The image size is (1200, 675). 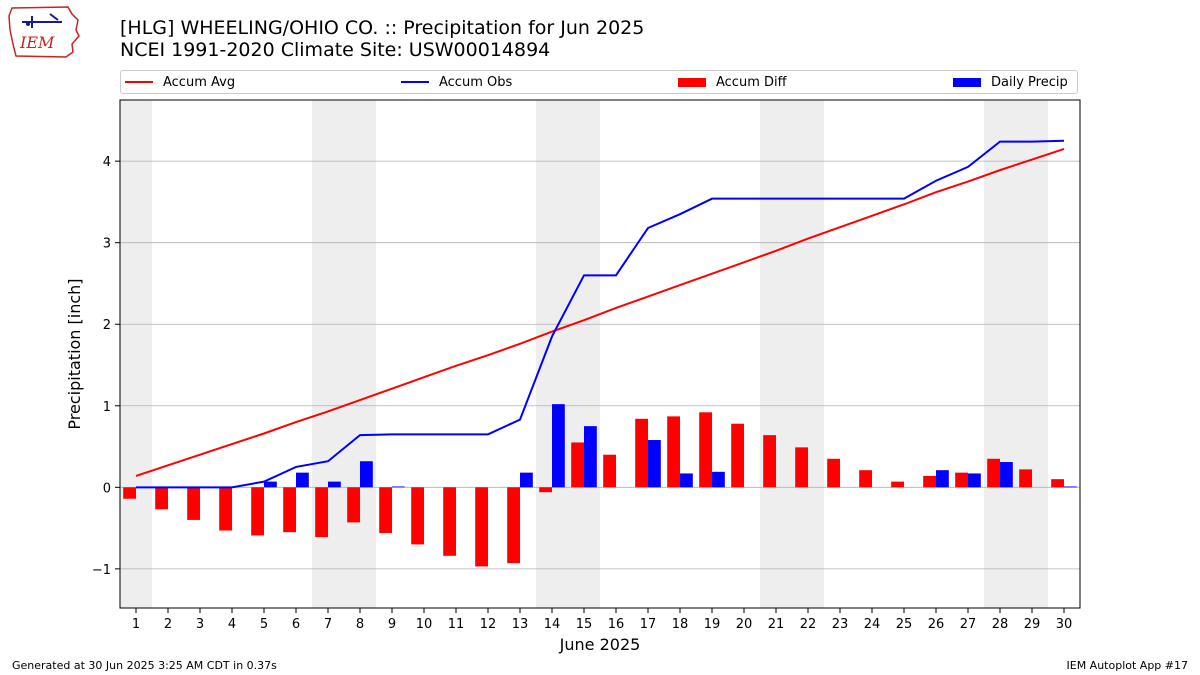 I want to click on x-tick-label-24: 24, so click(x=872, y=624).